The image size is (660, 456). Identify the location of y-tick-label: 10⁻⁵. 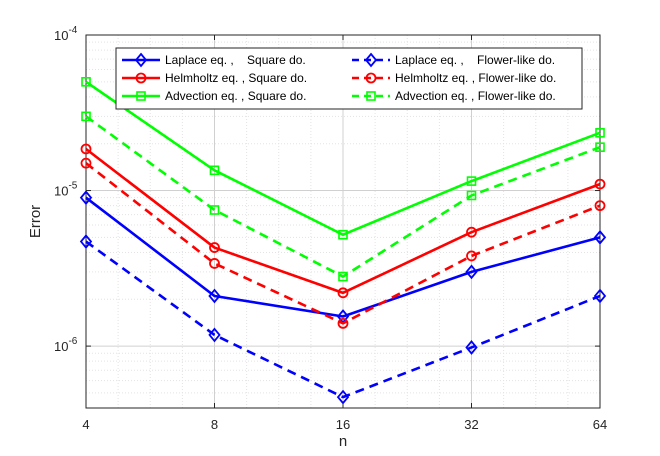
(66, 190).